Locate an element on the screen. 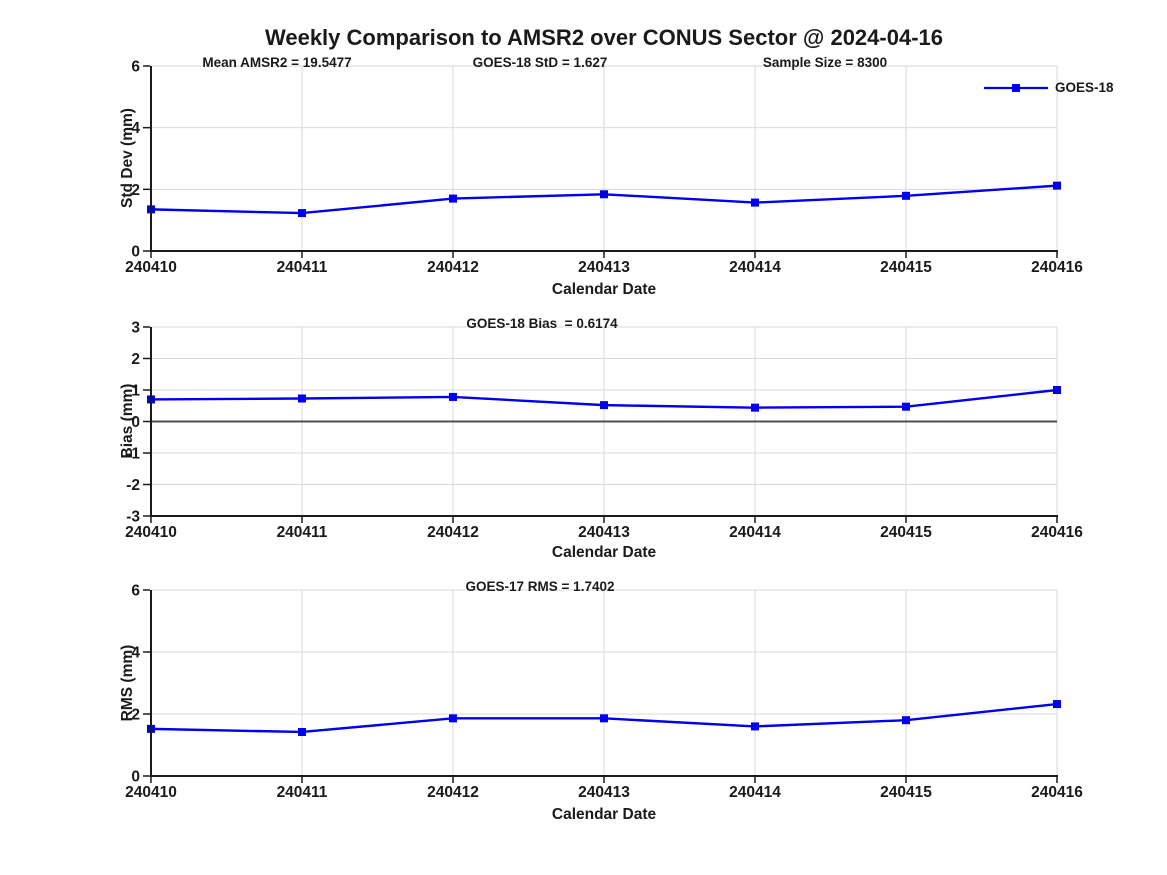  annotation-mean-amsr2: Mean AMSR2 = 19.5477 is located at coordinates (277, 62).